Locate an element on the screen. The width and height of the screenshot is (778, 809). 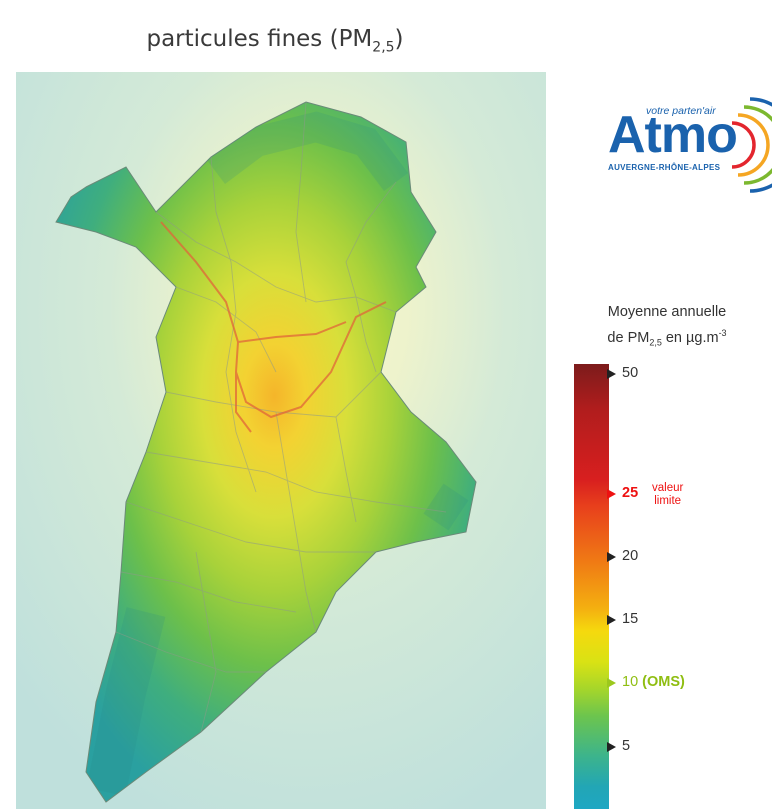
legend-title: Moyenne annuelle de PM2,5 en µg.m-3 is located at coordinates (667, 326).